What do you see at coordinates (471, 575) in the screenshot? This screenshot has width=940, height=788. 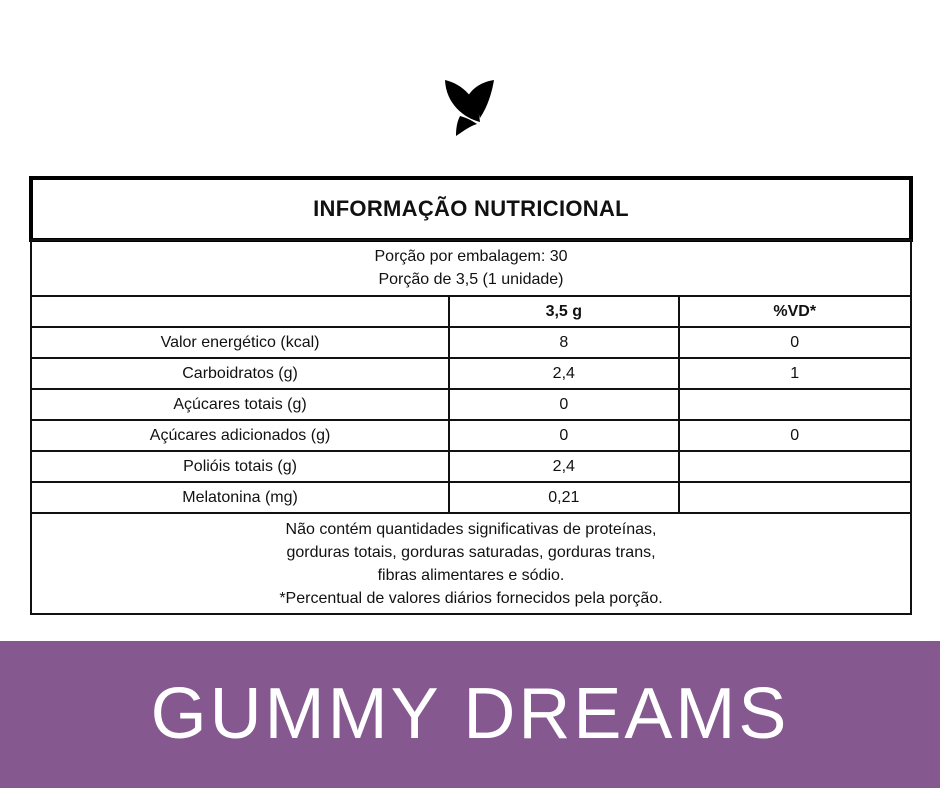 I see `footer-line: fibras alimentares e sódio.` at bounding box center [471, 575].